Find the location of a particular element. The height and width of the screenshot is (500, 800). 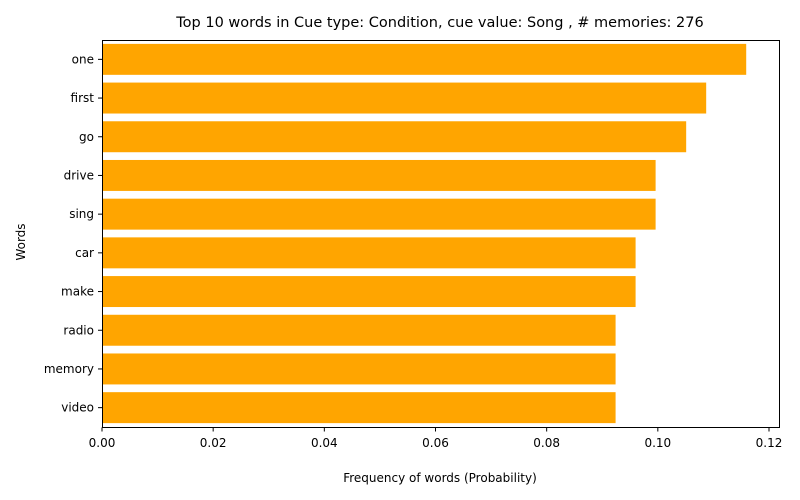

bar-one is located at coordinates (424, 59).